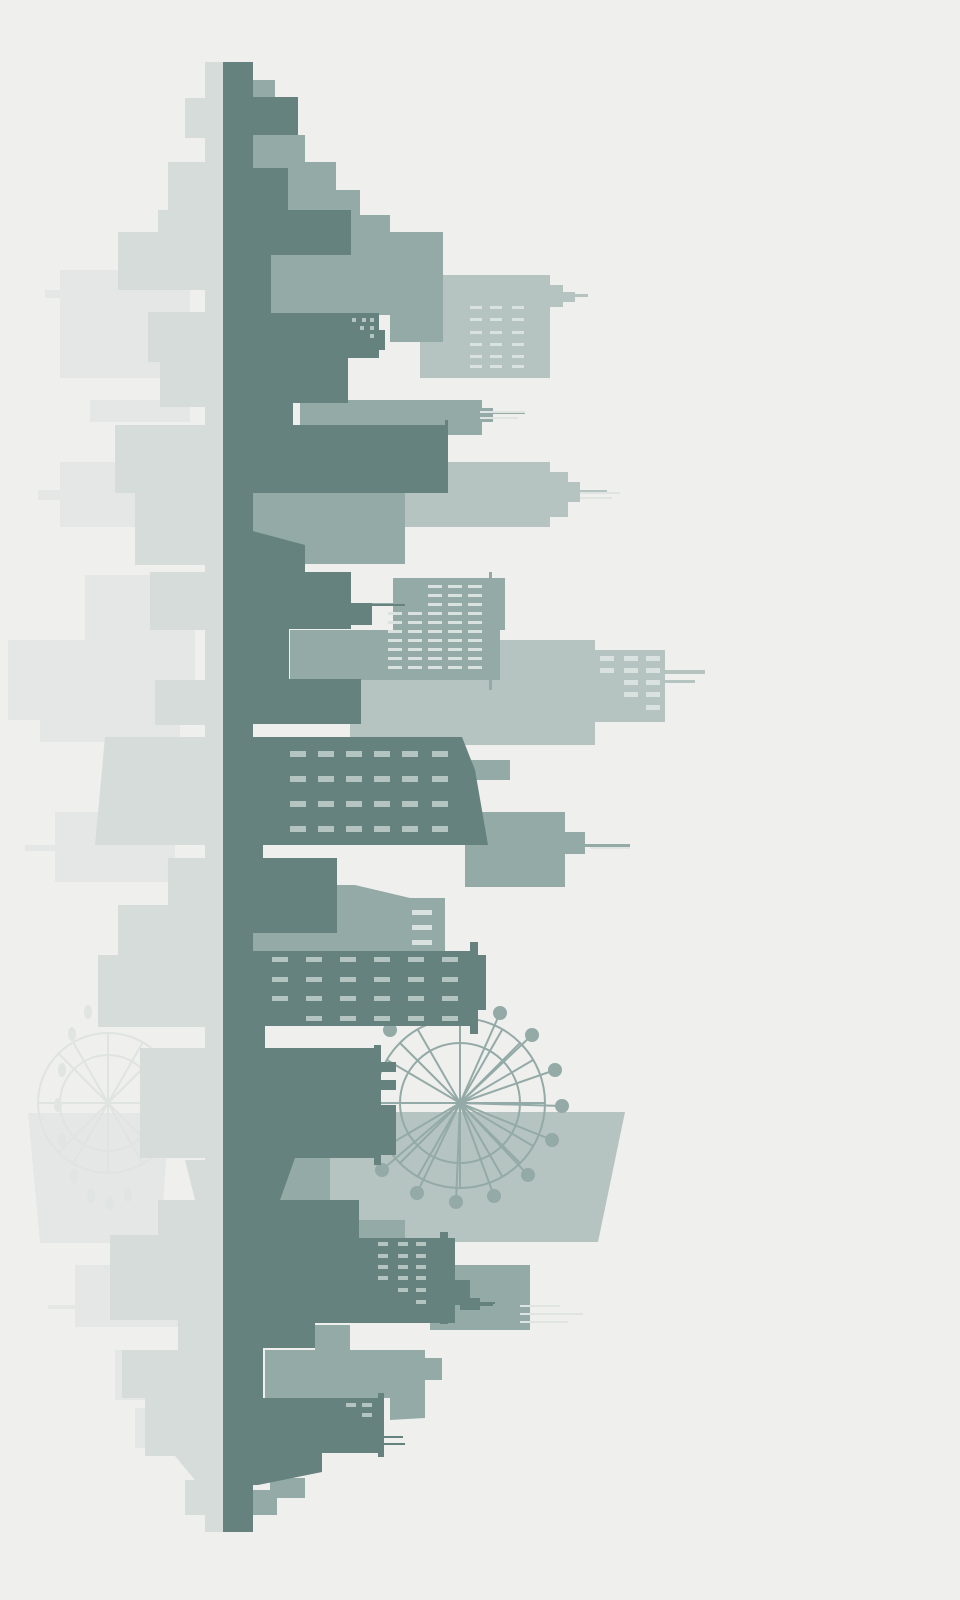  What do you see at coordinates (435, 627) in the screenshot?
I see `windowed-tower-windows` at bounding box center [435, 627].